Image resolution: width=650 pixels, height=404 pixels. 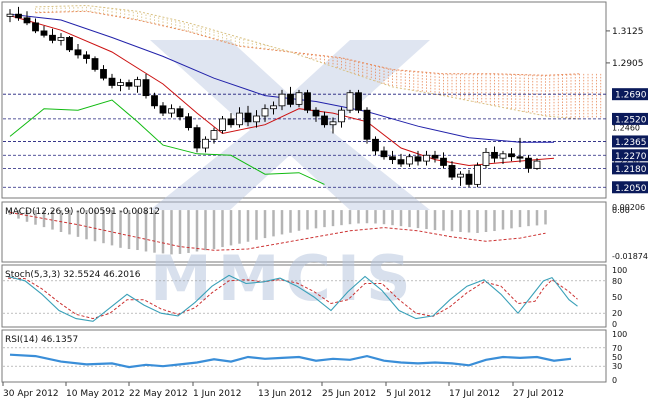 What do you see at coordinates (538, 394) in the screenshot?
I see `x-tick-label: 27 Jul 2012` at bounding box center [538, 394].